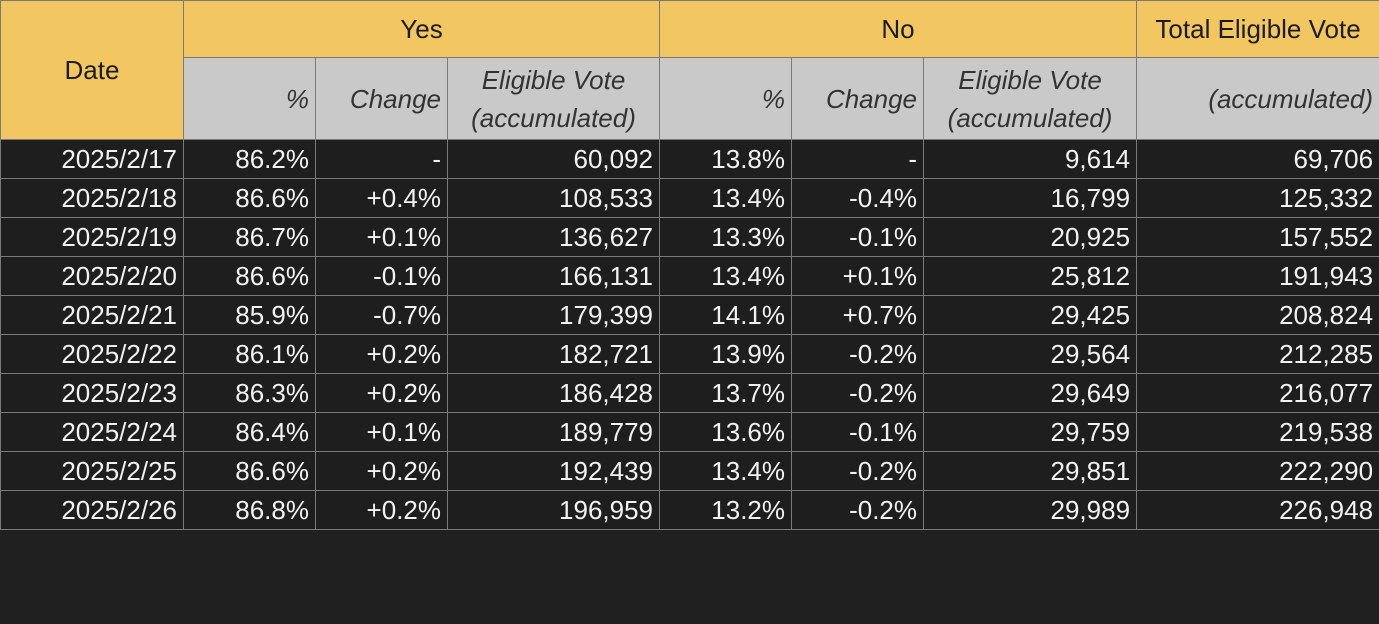 The height and width of the screenshot is (624, 1379). Describe the element at coordinates (1030, 237) in the screenshot. I see `value-cell: 20,925` at that location.